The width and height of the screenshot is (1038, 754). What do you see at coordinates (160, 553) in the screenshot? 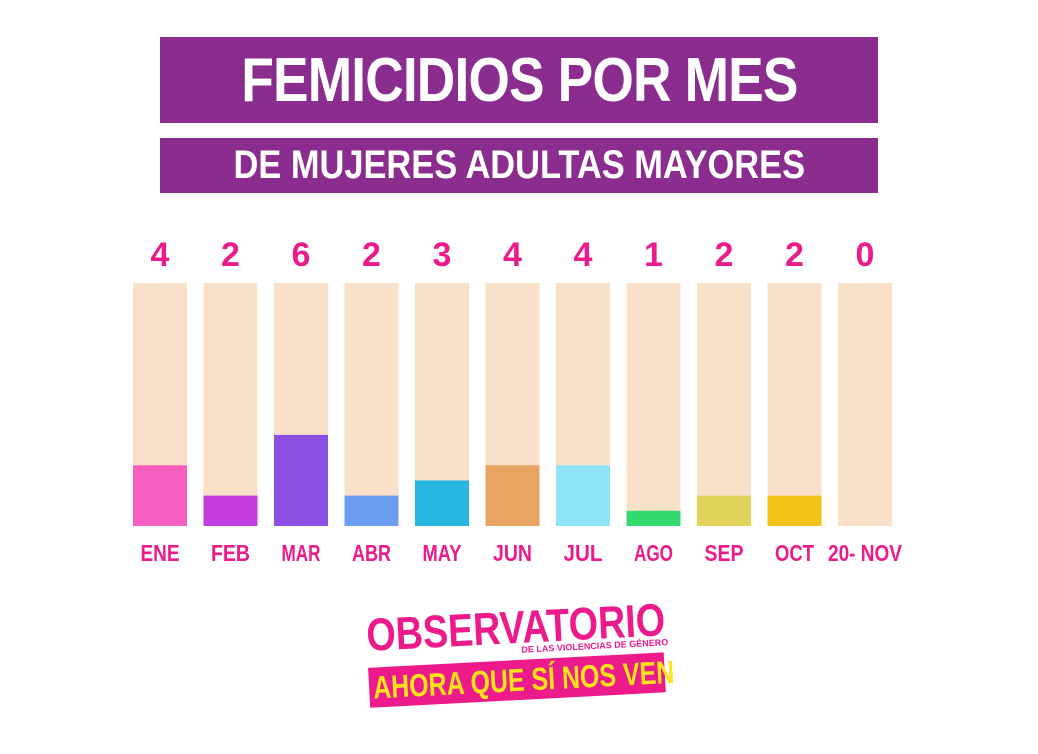
I see `category-label-0: ENE` at bounding box center [160, 553].